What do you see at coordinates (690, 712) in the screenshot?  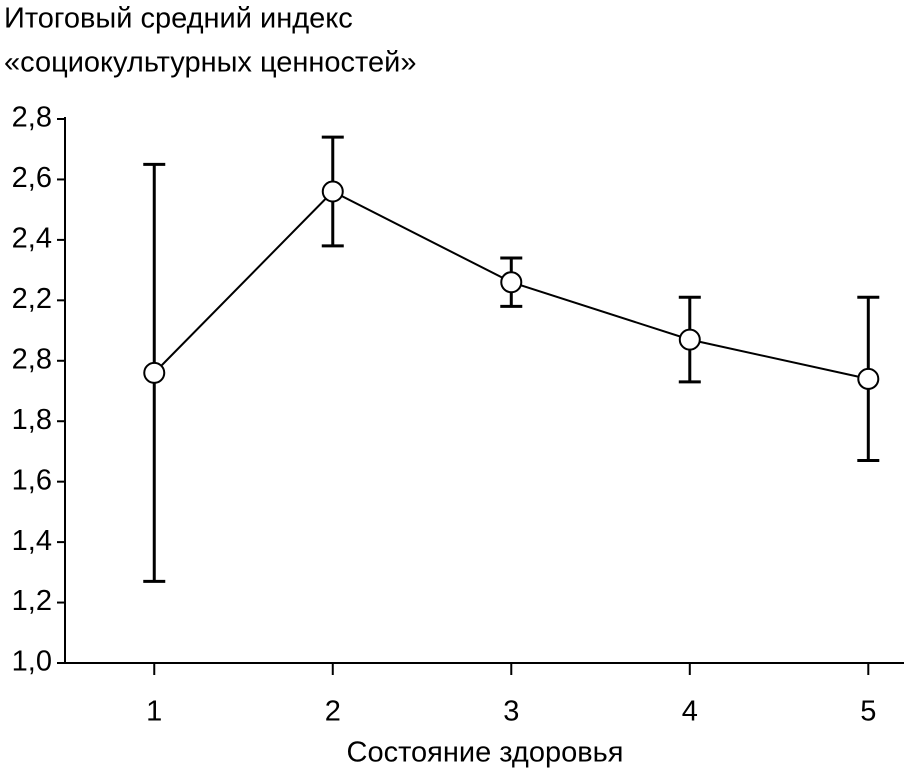 I see `x-tick-label: 4` at bounding box center [690, 712].